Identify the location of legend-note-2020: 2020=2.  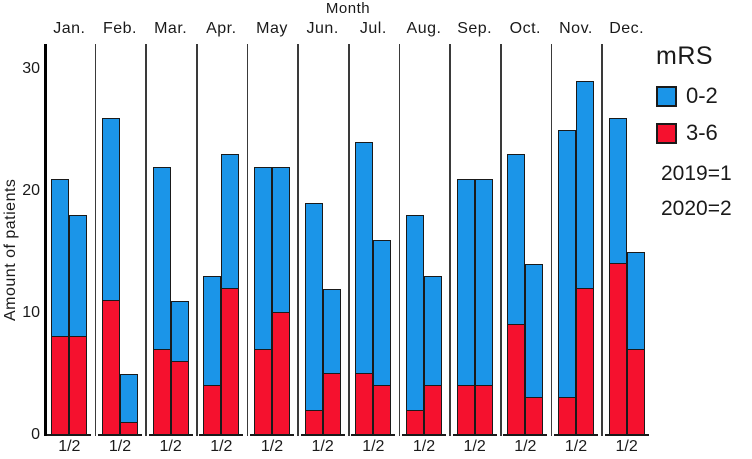
(696, 208).